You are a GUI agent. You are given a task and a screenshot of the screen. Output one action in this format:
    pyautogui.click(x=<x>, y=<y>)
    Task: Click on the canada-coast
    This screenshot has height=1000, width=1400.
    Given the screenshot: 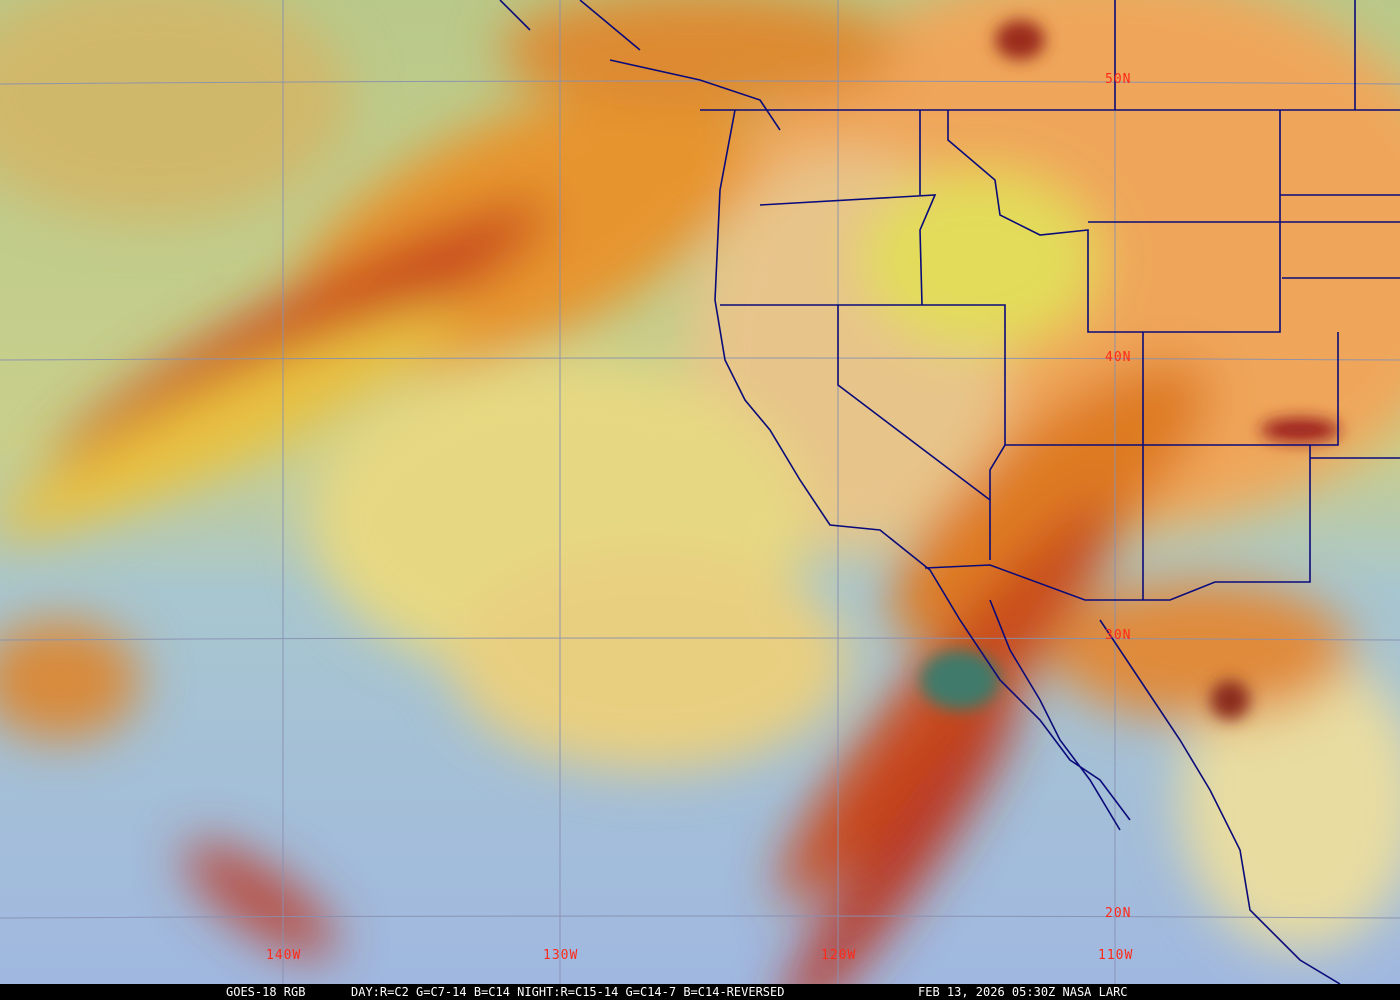 What is the action you would take?
    pyautogui.click(x=640, y=65)
    